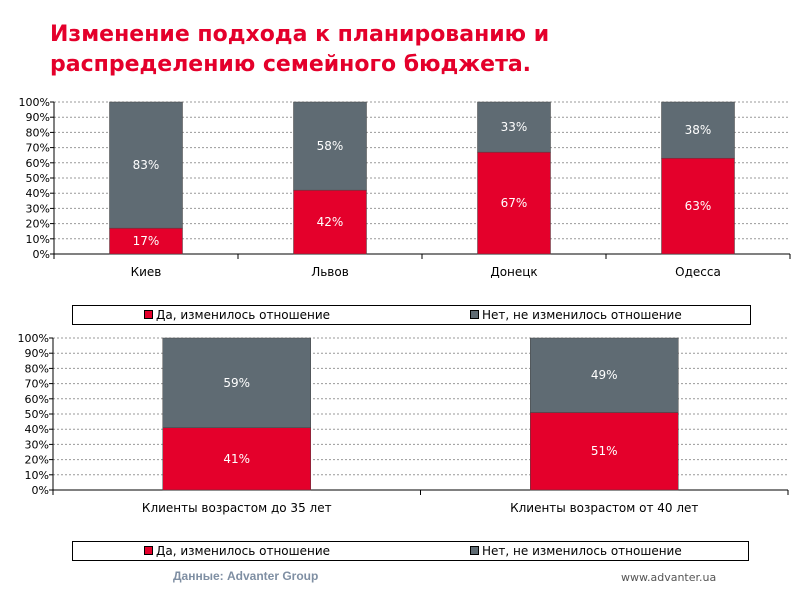 The width and height of the screenshot is (800, 600). I want to click on title-line-1: Изменение подхода к планированию и, so click(300, 34).